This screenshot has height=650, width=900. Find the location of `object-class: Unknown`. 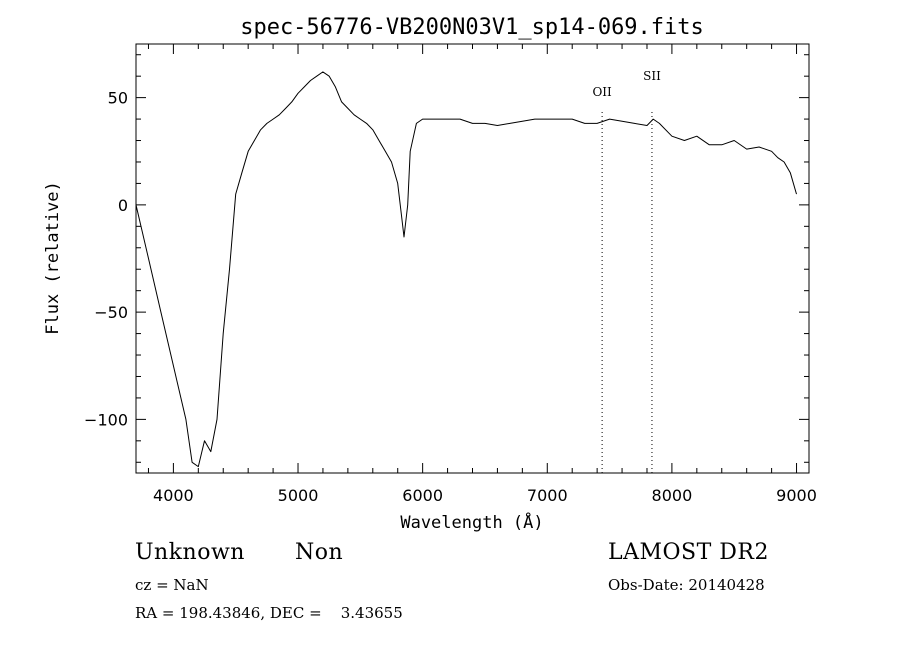

object-class: Unknown is located at coordinates (190, 552).